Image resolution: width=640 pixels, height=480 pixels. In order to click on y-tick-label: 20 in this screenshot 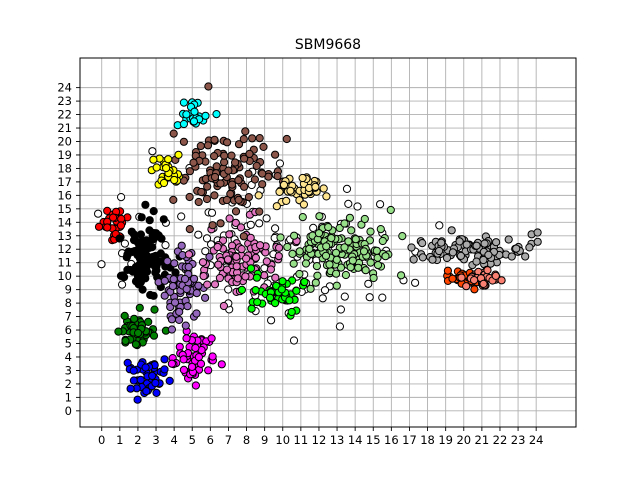, I will do `click(64, 141)`.